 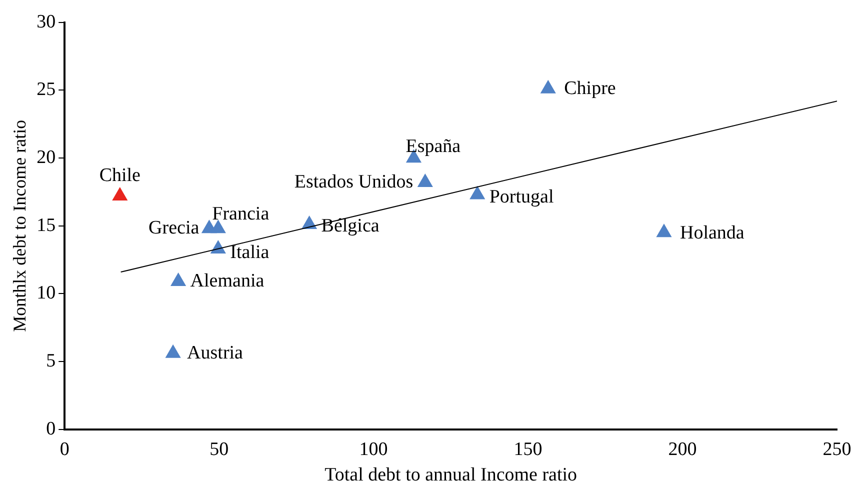 I want to click on annotation: Francia, so click(x=241, y=214).